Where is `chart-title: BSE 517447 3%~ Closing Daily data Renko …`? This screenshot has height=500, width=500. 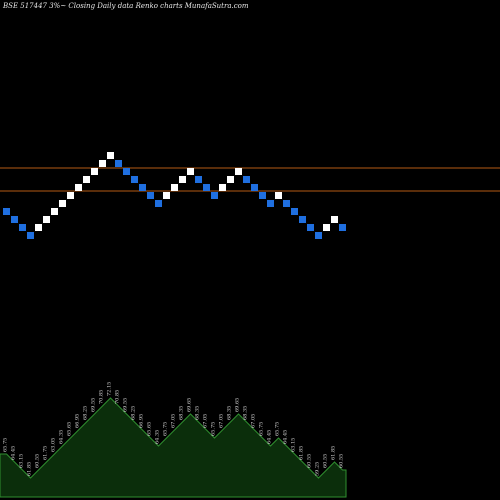 chart-title: BSE 517447 3%~ Closing Daily data Renko … is located at coordinates (125, 6).